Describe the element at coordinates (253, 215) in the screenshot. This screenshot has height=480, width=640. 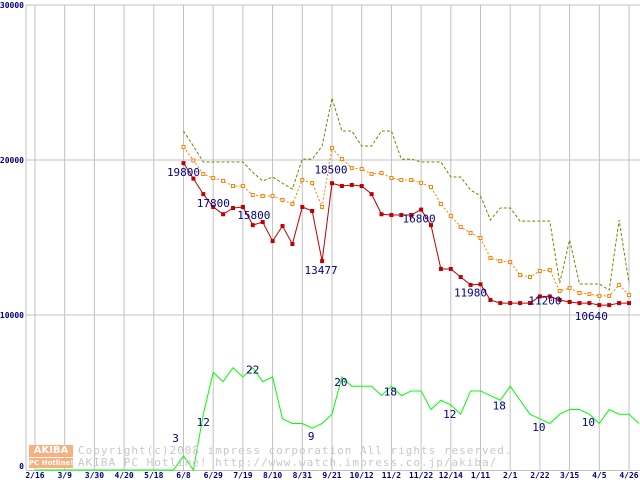
I see `data-label-min: 15800` at that location.